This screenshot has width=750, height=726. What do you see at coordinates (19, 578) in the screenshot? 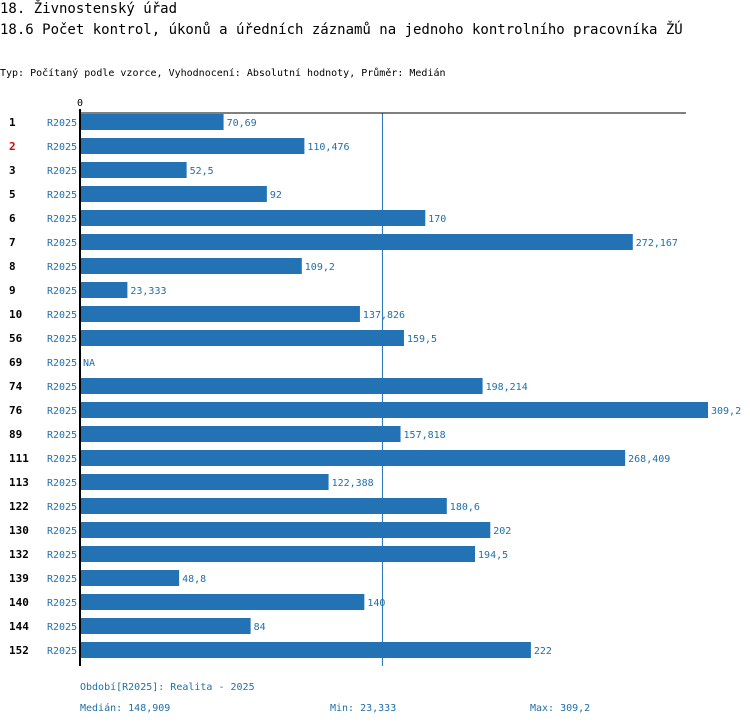
I see `category-label: 139` at bounding box center [19, 578].